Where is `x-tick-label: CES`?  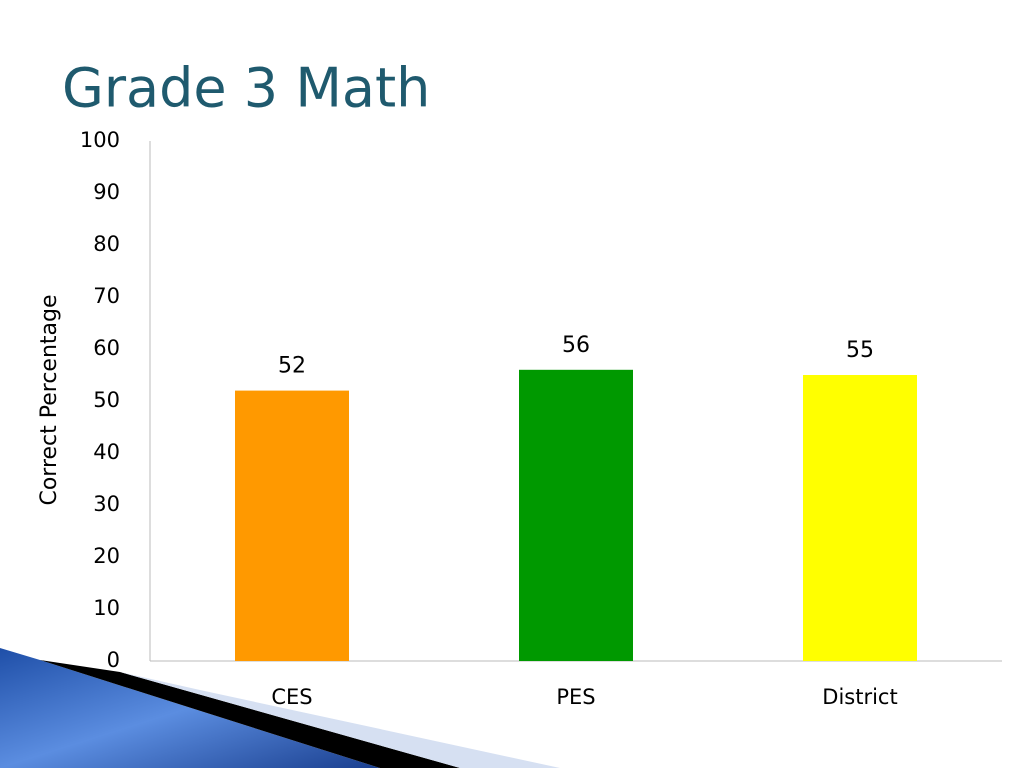 x-tick-label: CES is located at coordinates (291, 697).